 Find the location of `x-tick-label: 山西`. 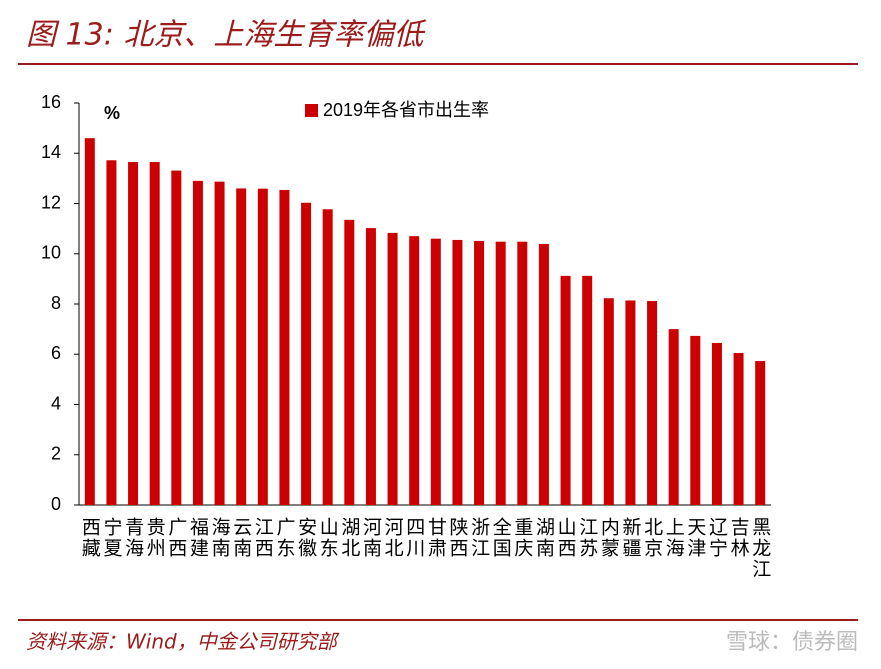

x-tick-label: 山西 is located at coordinates (566, 538).